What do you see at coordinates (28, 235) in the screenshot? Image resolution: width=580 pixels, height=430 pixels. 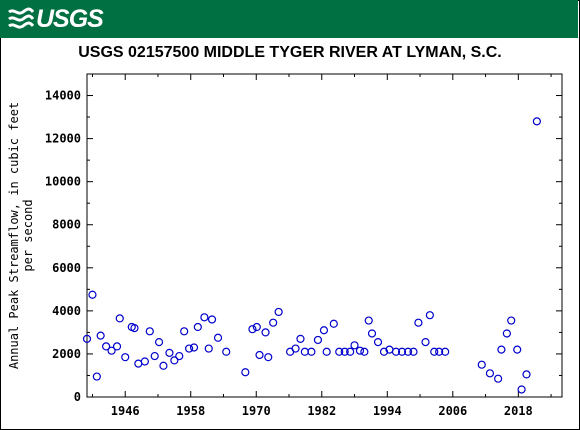 I see `y-axis-label-line-2: per second` at bounding box center [28, 235].